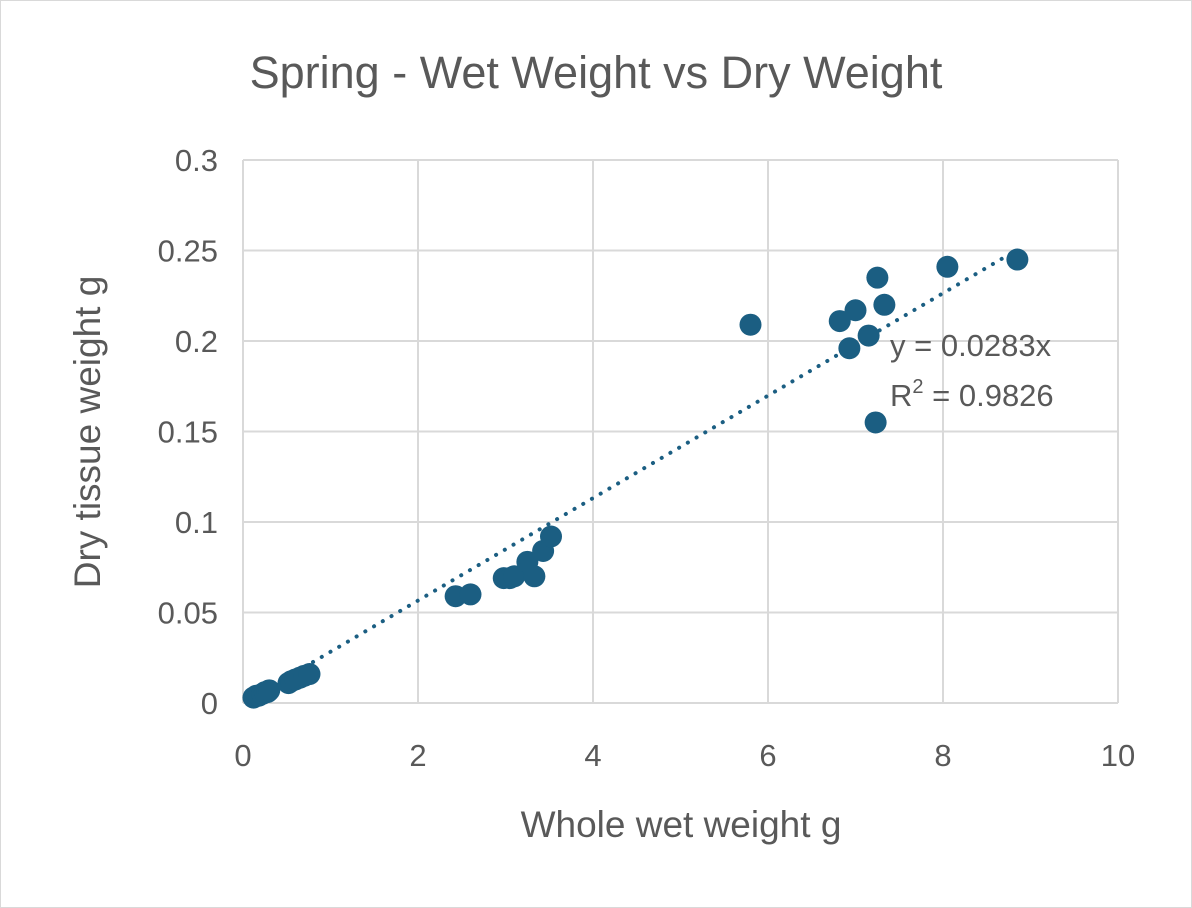 Image resolution: width=1192 pixels, height=908 pixels. I want to click on trendline-r-squared: R2 = 0.9826, so click(972, 394).